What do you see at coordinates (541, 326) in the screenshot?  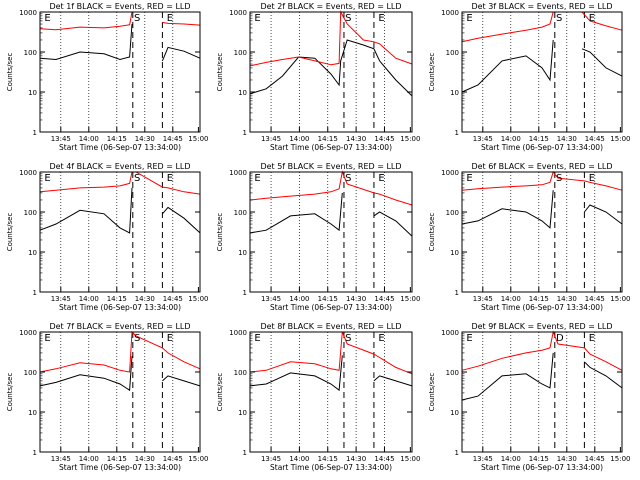 I see `panel-title: Det 9f BLACK = Events, RED = LLD` at bounding box center [541, 326].